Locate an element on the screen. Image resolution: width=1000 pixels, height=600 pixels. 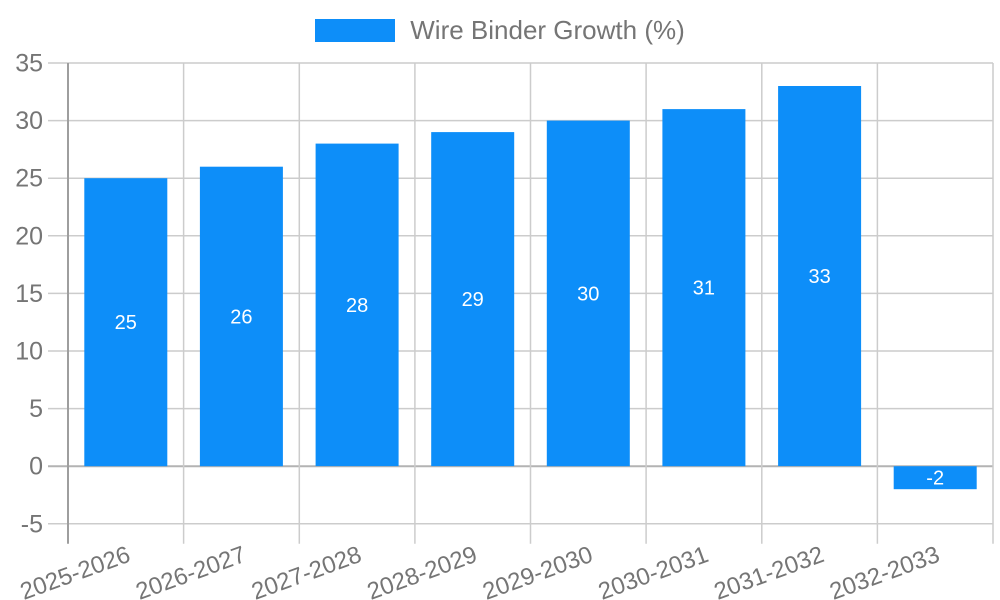
bar-2025-2026 is located at coordinates (126, 322).